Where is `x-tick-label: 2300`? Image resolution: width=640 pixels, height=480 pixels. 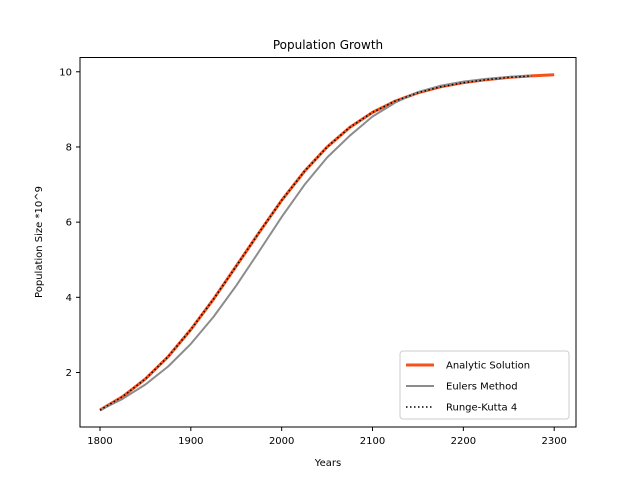 x-tick-label: 2300 is located at coordinates (553, 441).